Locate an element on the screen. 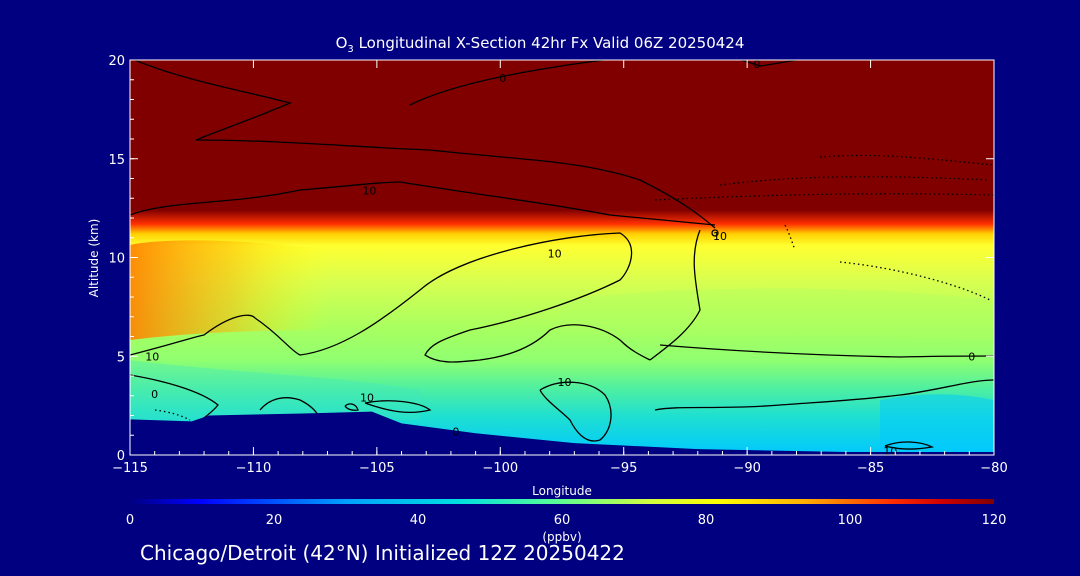 This screenshot has width=1080, height=576. colorbar-tick-label: 100 is located at coordinates (850, 520).